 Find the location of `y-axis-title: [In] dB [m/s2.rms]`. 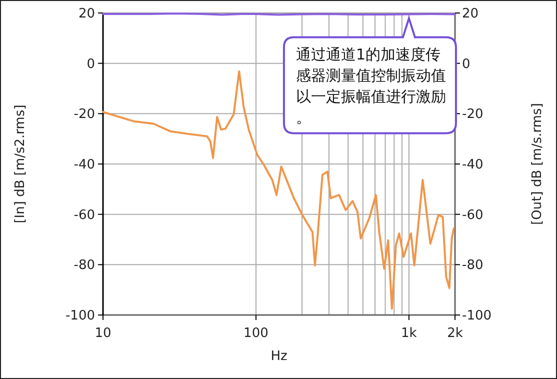

y-axis-title: [In] dB [m/s2.rms] is located at coordinates (20, 164).